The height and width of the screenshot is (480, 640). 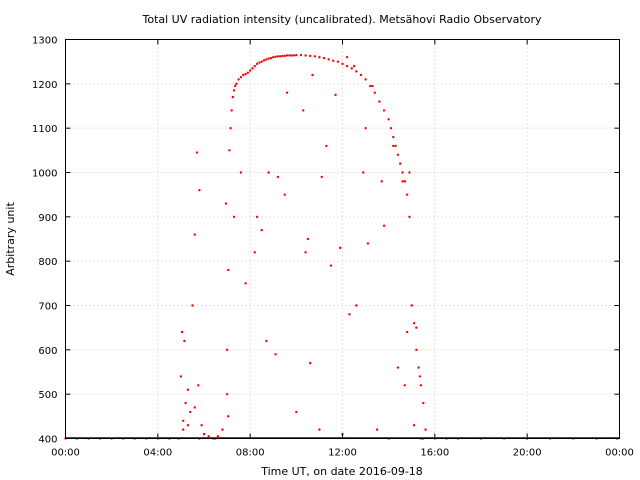 What do you see at coordinates (157, 453) in the screenshot?
I see `x-tick-label: 04:00` at bounding box center [157, 453].